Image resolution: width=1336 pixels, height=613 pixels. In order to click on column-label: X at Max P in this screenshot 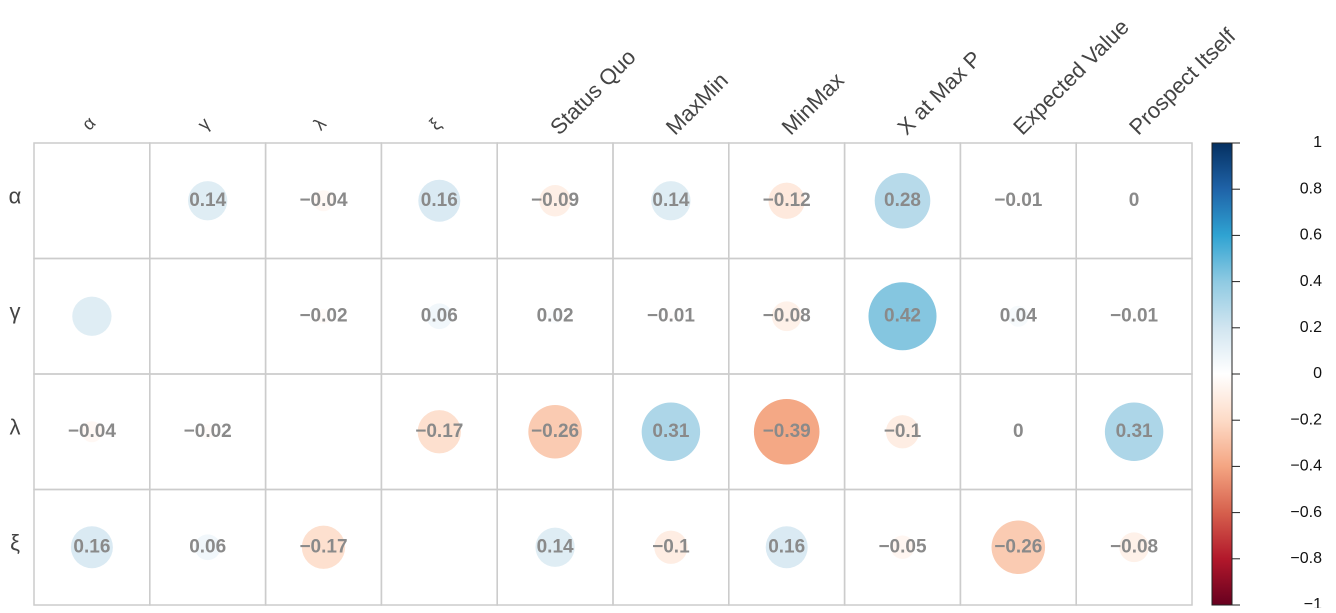, I will do `click(939, 93)`.